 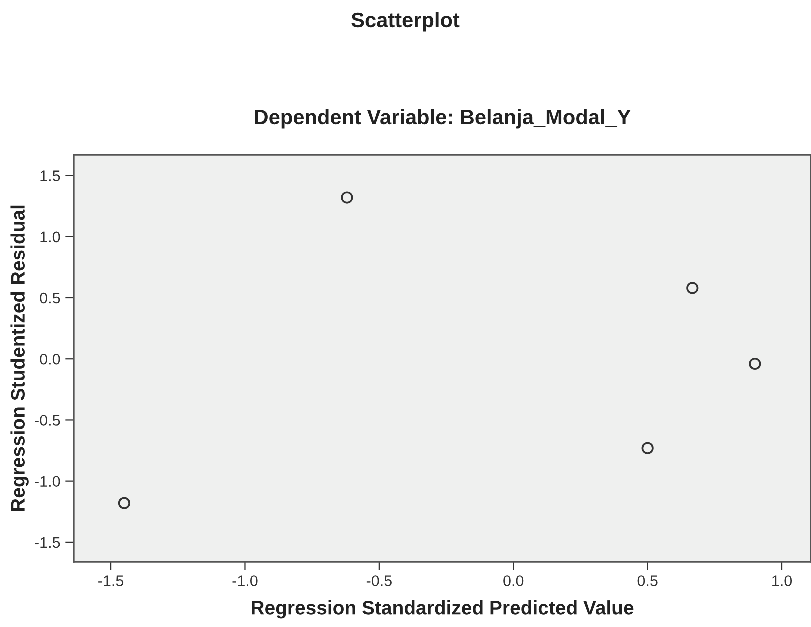 What do you see at coordinates (648, 581) in the screenshot?
I see `x-tick-label: 0.5` at bounding box center [648, 581].